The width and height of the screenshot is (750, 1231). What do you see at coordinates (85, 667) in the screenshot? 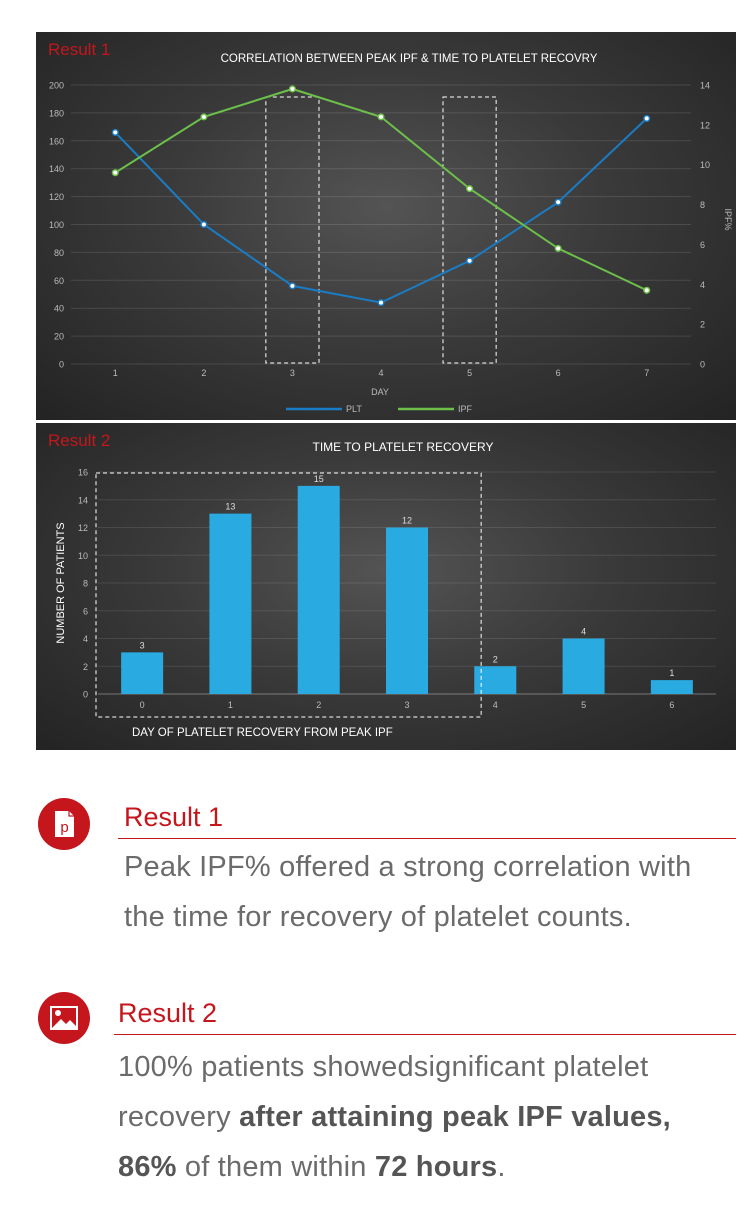
I see `y-tick-label: 2` at bounding box center [85, 667].